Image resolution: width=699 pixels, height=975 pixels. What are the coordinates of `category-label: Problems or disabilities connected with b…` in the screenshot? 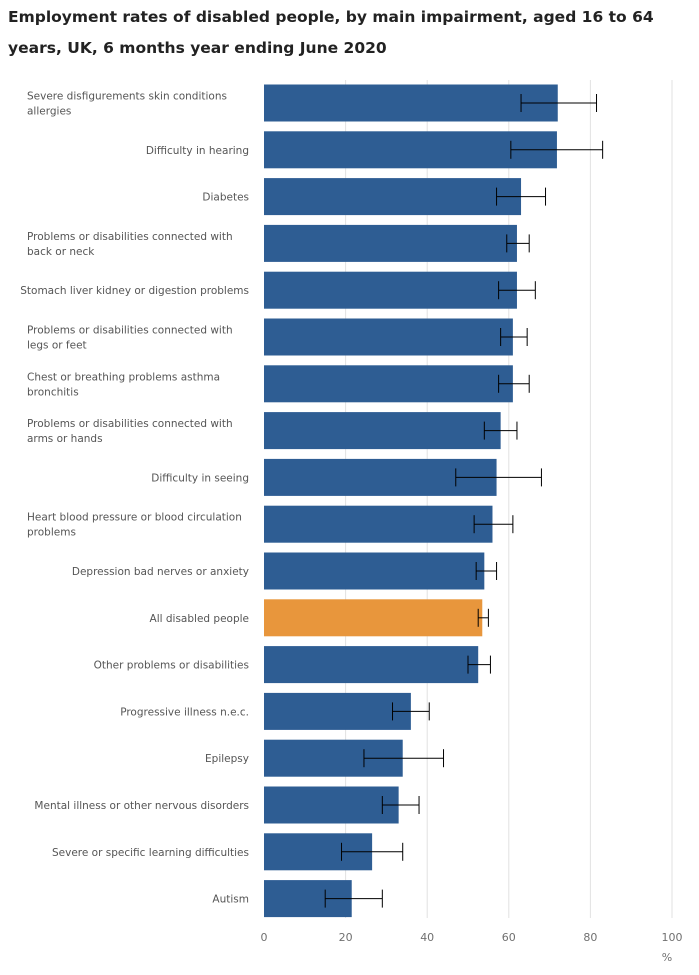 It's located at (130, 244).